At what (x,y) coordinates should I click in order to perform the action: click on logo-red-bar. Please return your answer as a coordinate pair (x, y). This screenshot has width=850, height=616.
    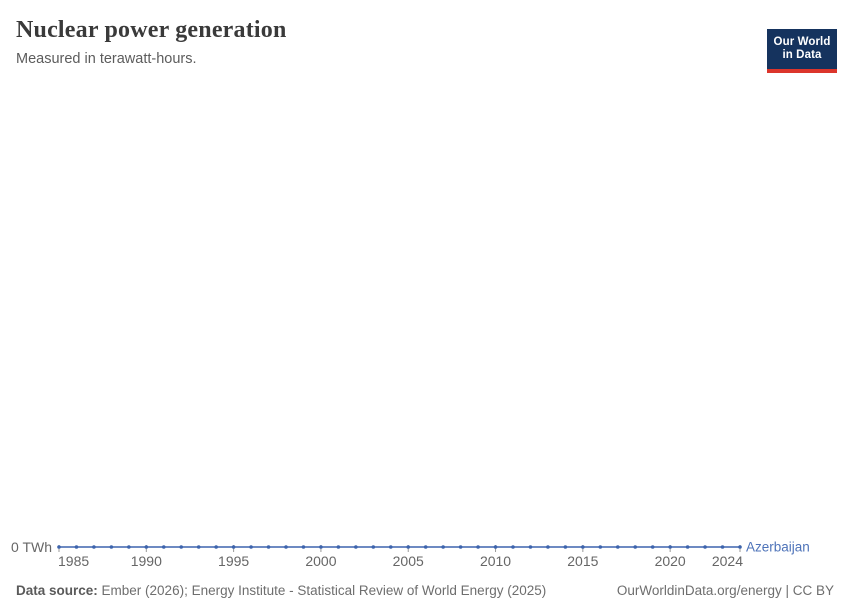
    Looking at the image, I should click on (802, 71).